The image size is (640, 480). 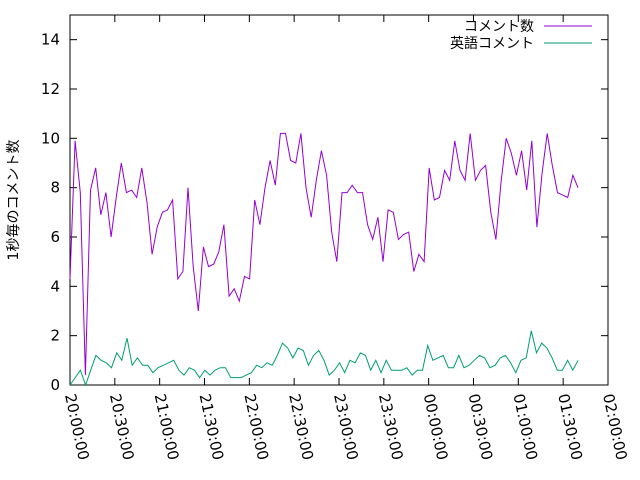 What do you see at coordinates (391, 427) in the screenshot?
I see `x-tick-label: 23:30:00` at bounding box center [391, 427].